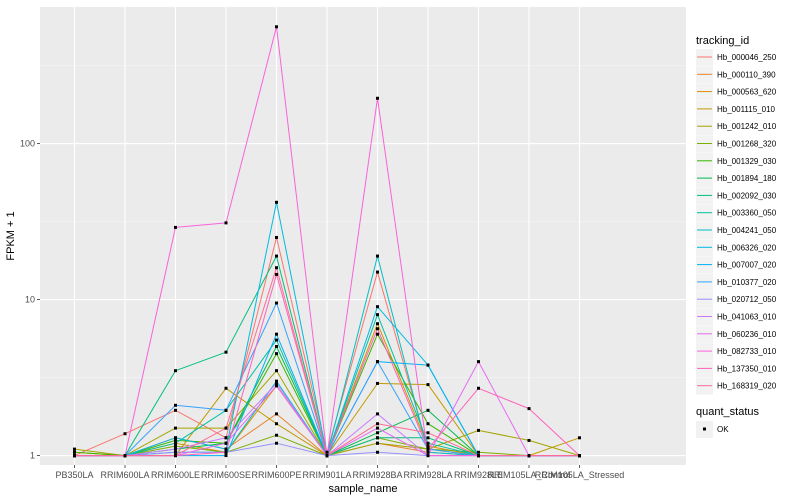  What do you see at coordinates (747, 265) in the screenshot?
I see `legend-label: Hb_007007_020` at bounding box center [747, 265].